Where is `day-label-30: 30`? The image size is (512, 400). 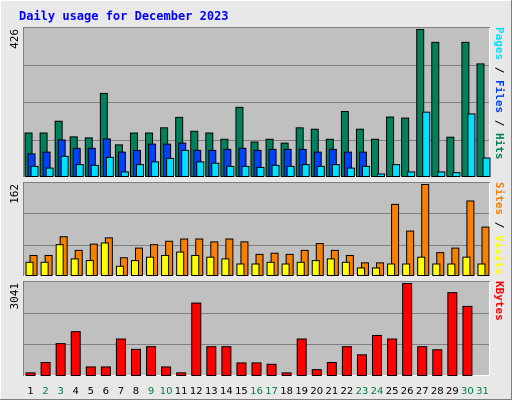 day-label-30: 30 is located at coordinates (467, 391).